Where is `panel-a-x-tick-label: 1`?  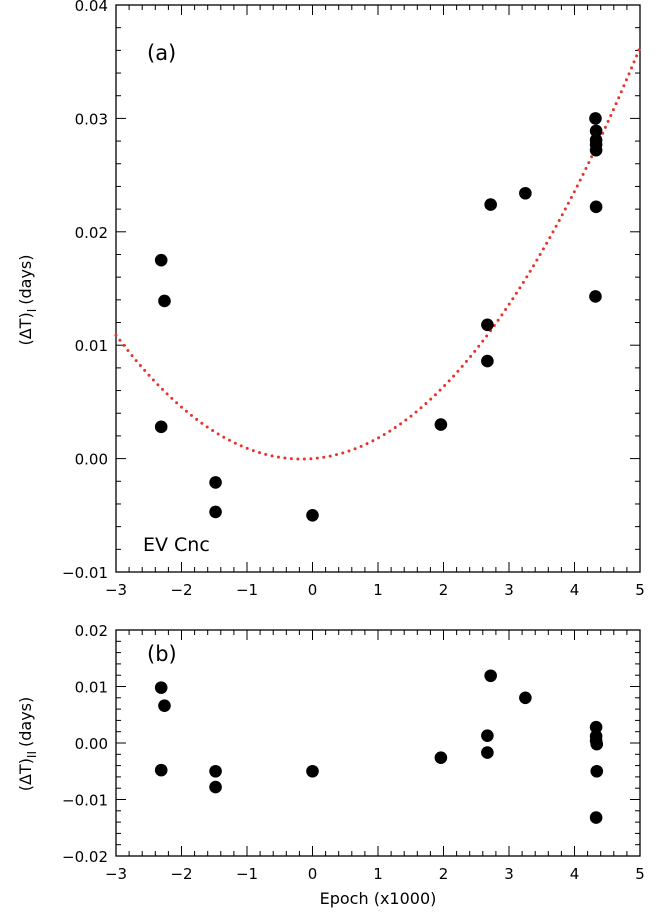 panel-a-x-tick-label: 1 is located at coordinates (378, 590).